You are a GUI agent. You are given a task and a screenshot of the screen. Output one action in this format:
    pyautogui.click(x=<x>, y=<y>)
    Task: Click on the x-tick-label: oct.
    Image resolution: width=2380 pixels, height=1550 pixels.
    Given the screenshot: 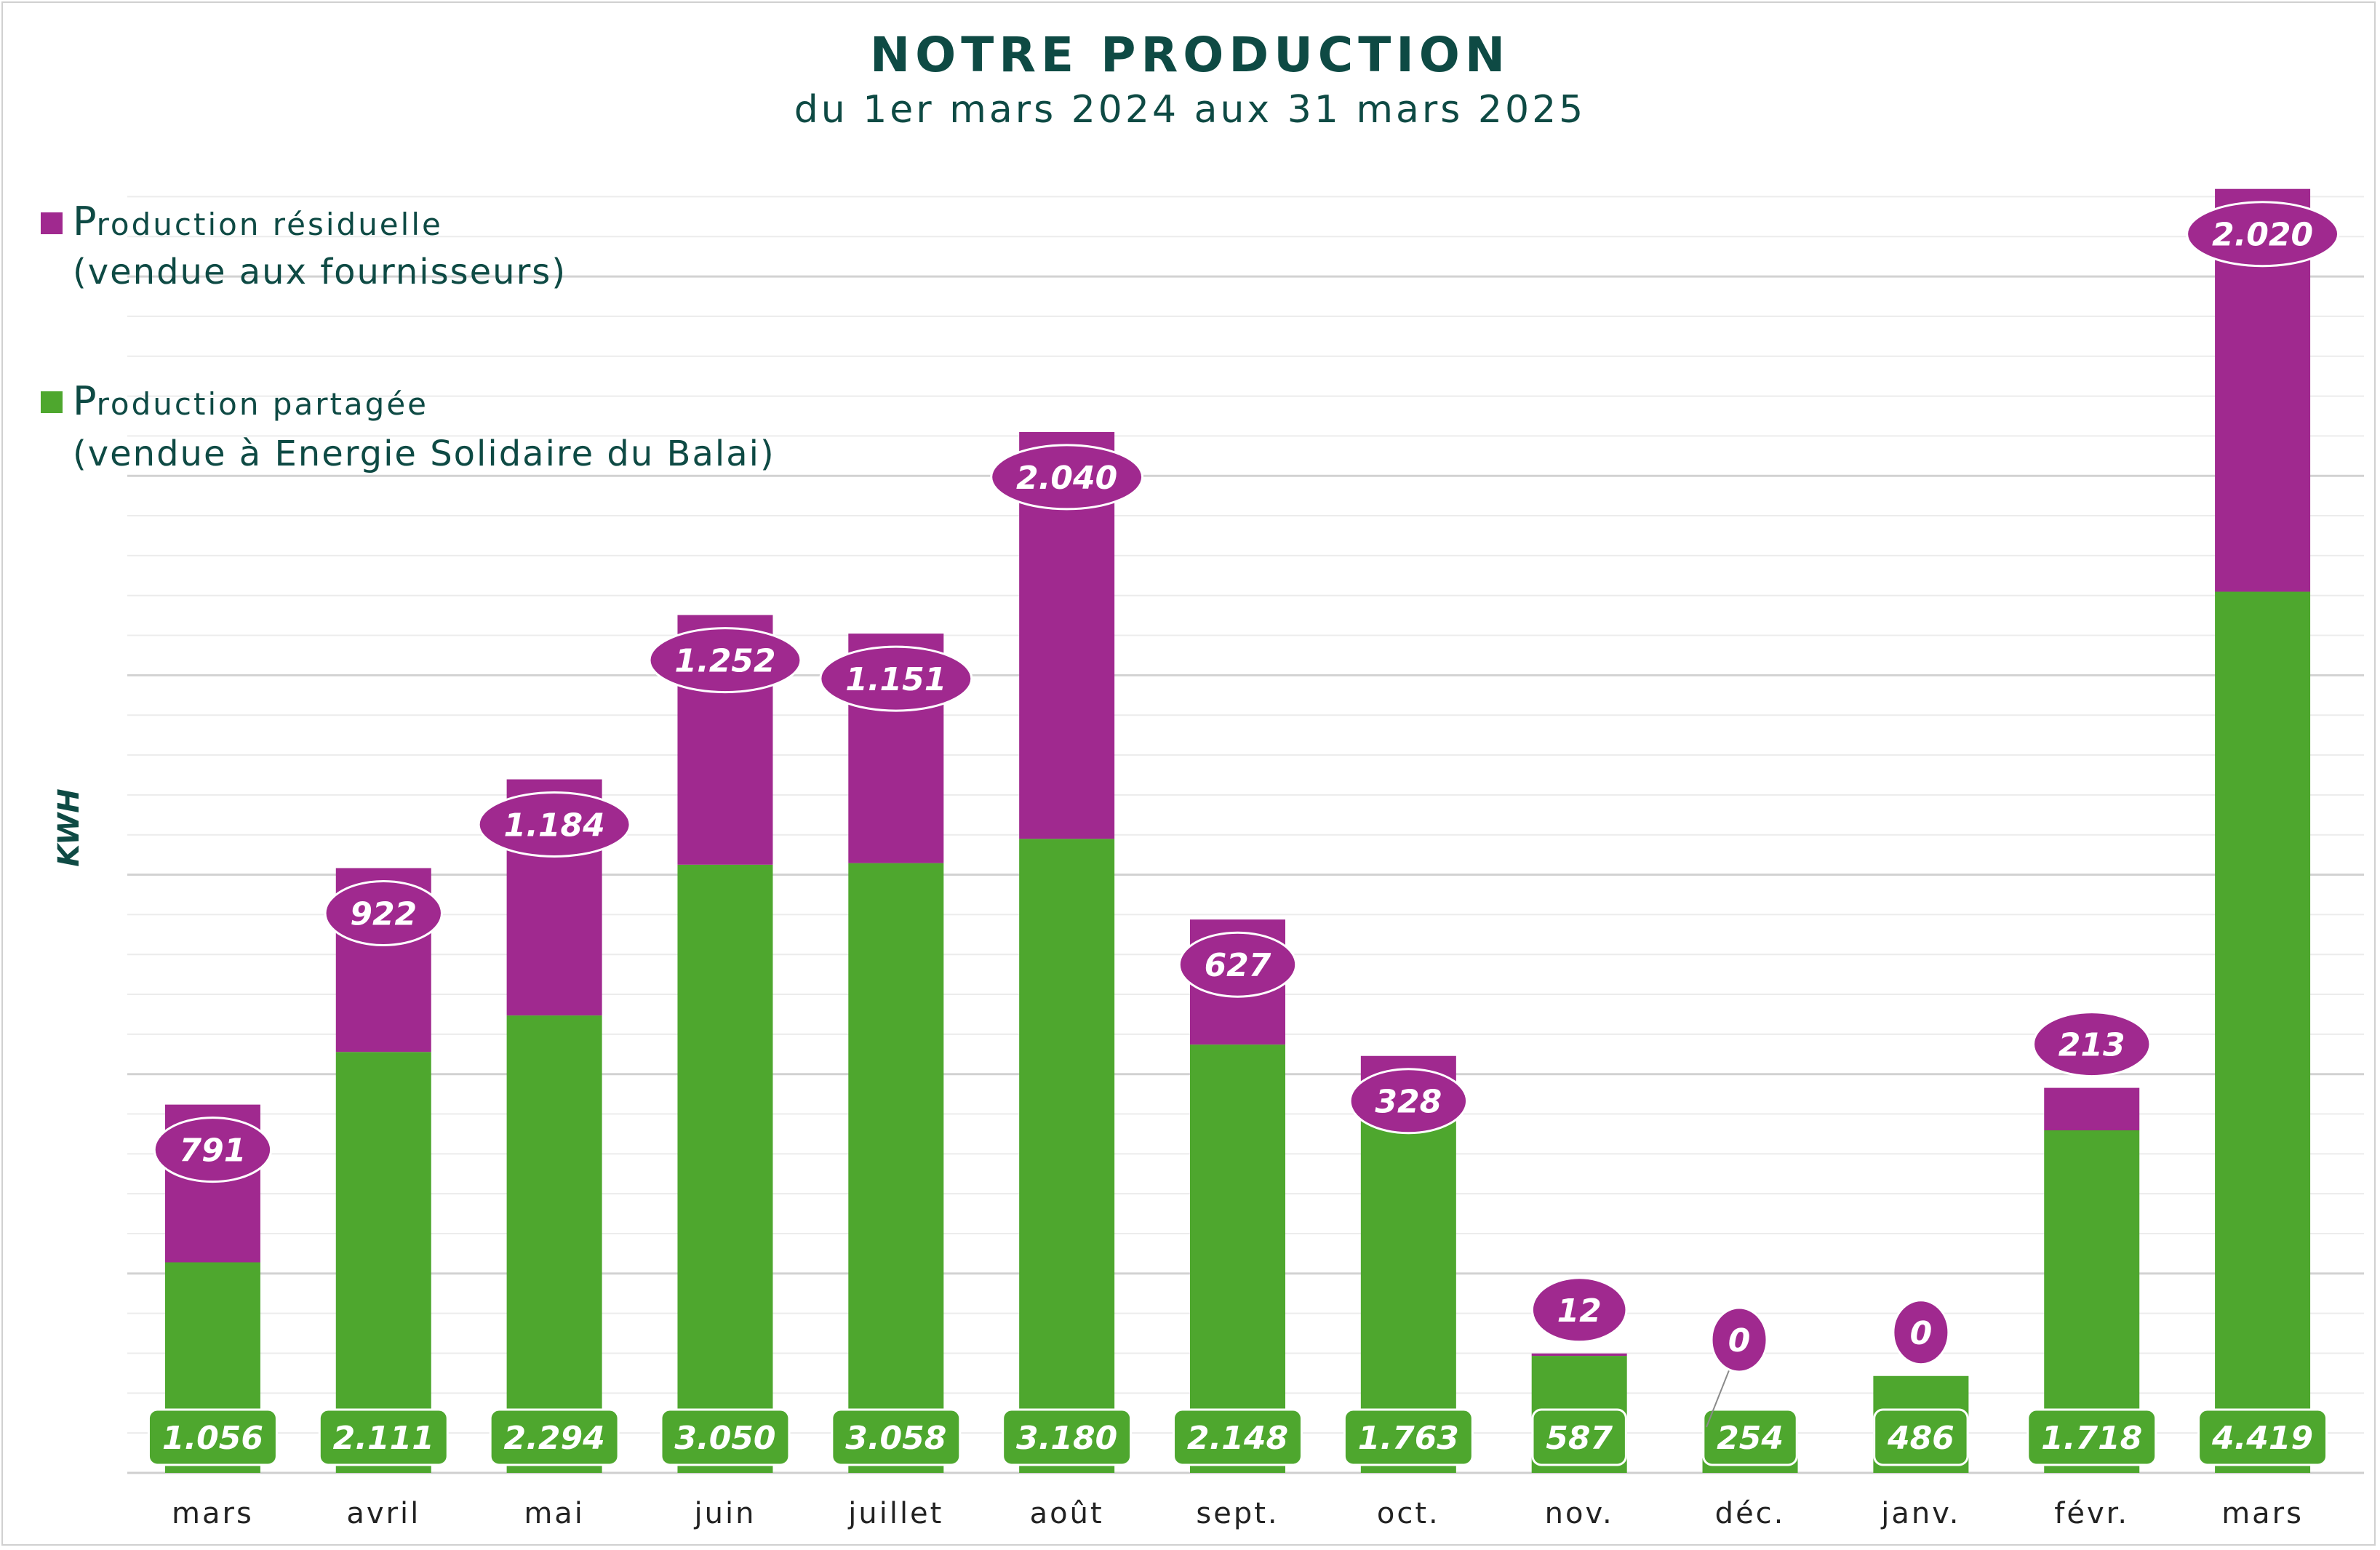 What is the action you would take?
    pyautogui.click(x=1408, y=1513)
    